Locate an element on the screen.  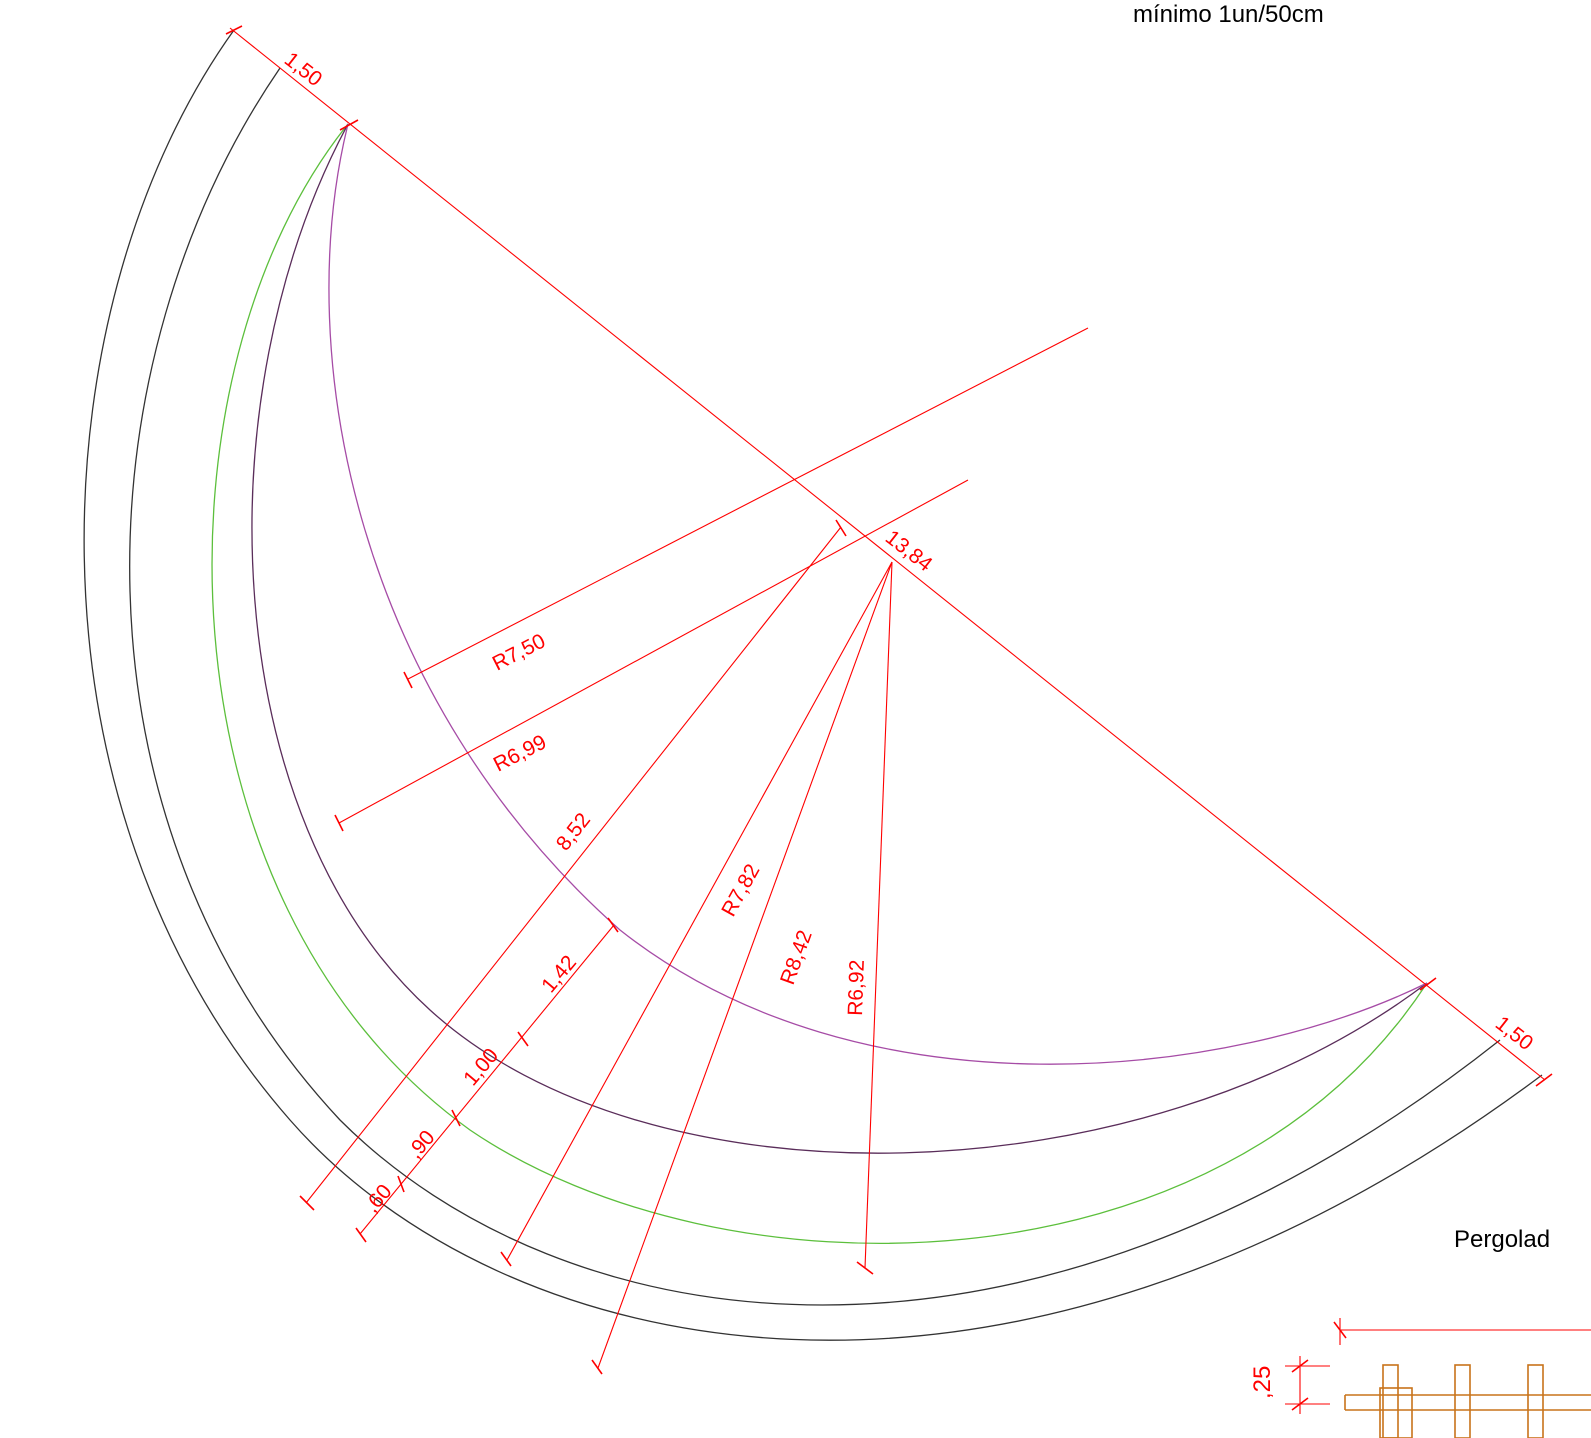
dim-width-top: 1,50 is located at coordinates (303, 69).